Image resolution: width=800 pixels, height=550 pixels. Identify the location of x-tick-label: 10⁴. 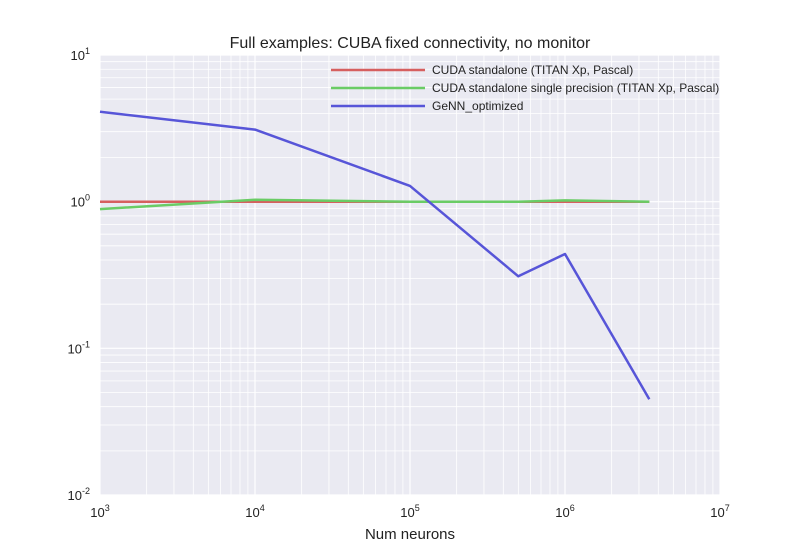
(254, 511).